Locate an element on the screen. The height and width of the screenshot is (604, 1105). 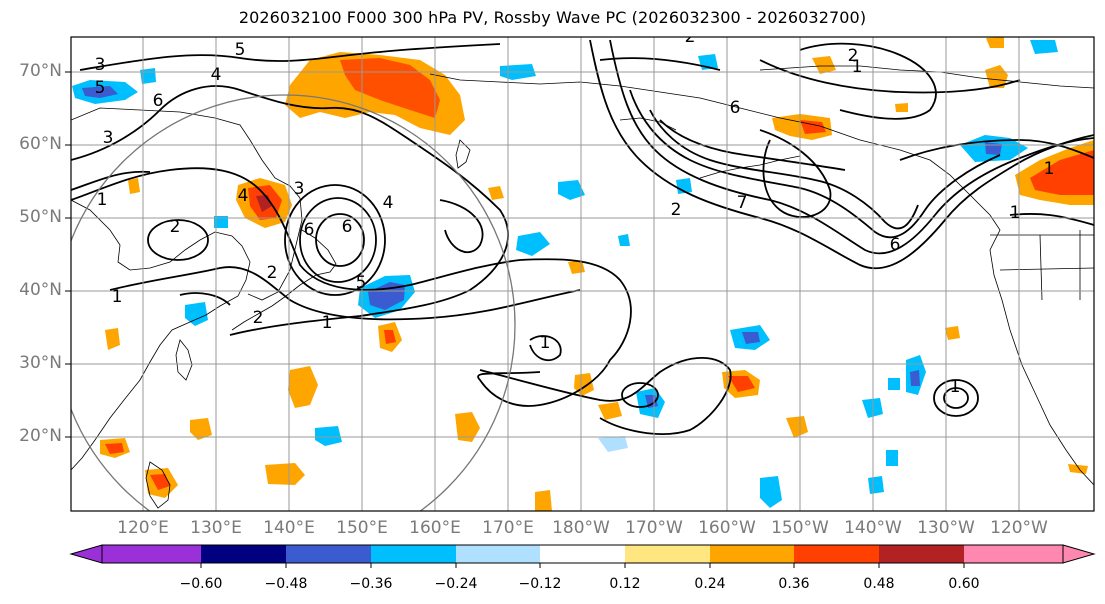
lat-label-30n: 30°N is located at coordinates (40, 363).